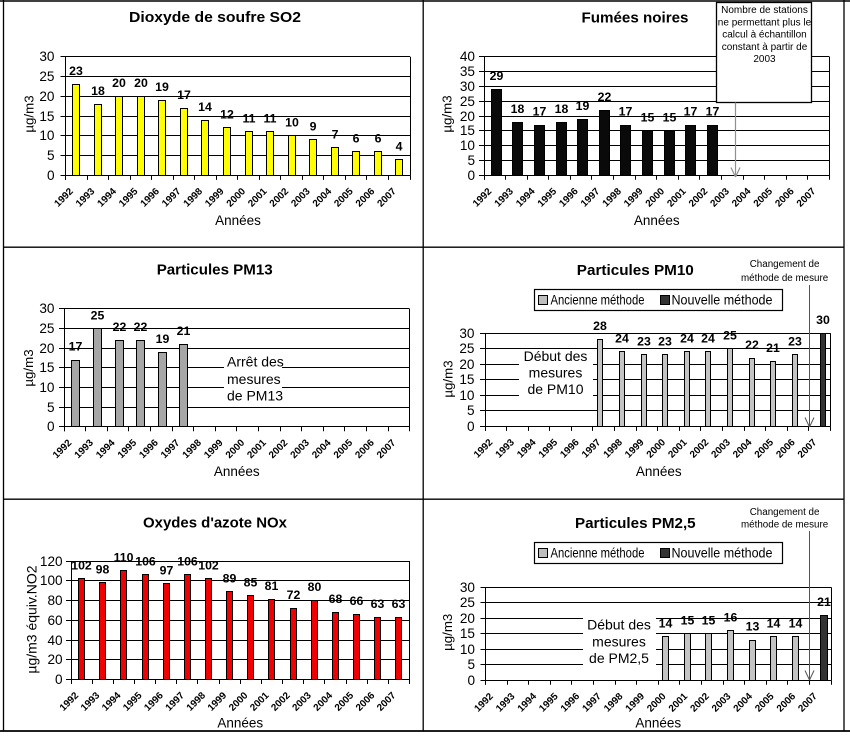 This screenshot has height=737, width=850. Describe the element at coordinates (255, 396) in the screenshot. I see `svg-text: de PM13` at that location.